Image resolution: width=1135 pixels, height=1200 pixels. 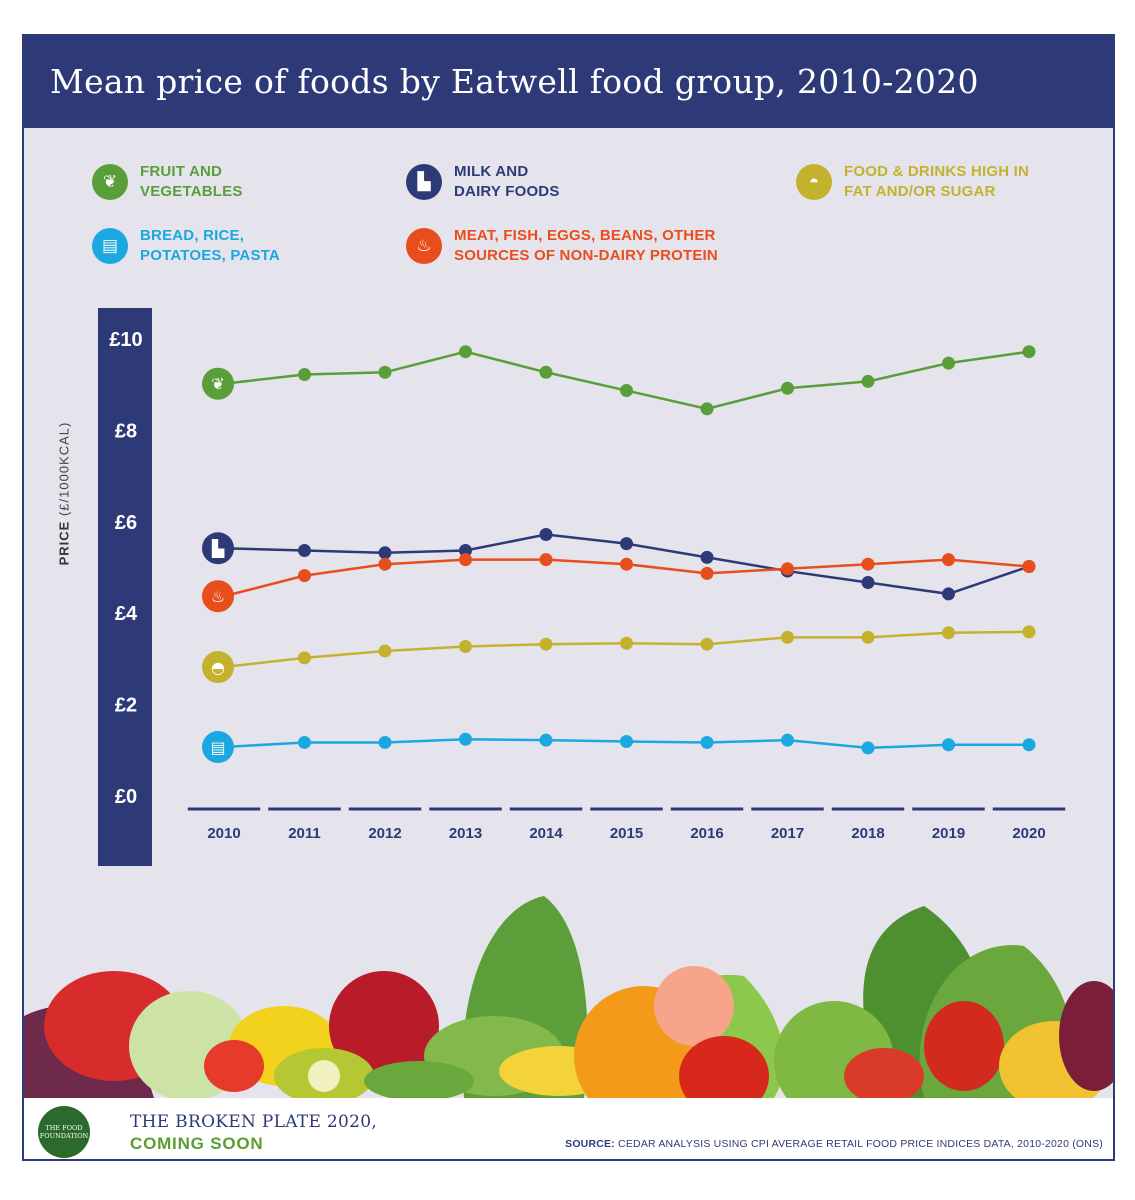 What do you see at coordinates (585, 235) in the screenshot?
I see `legend-protein-line1: MEAT, FISH, EGGS, BEANS, OTHER` at bounding box center [585, 235].